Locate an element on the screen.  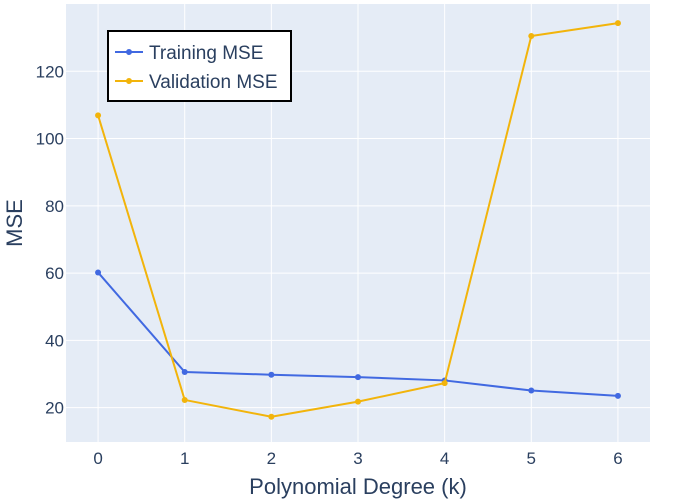
legend-box is located at coordinates (199, 66).